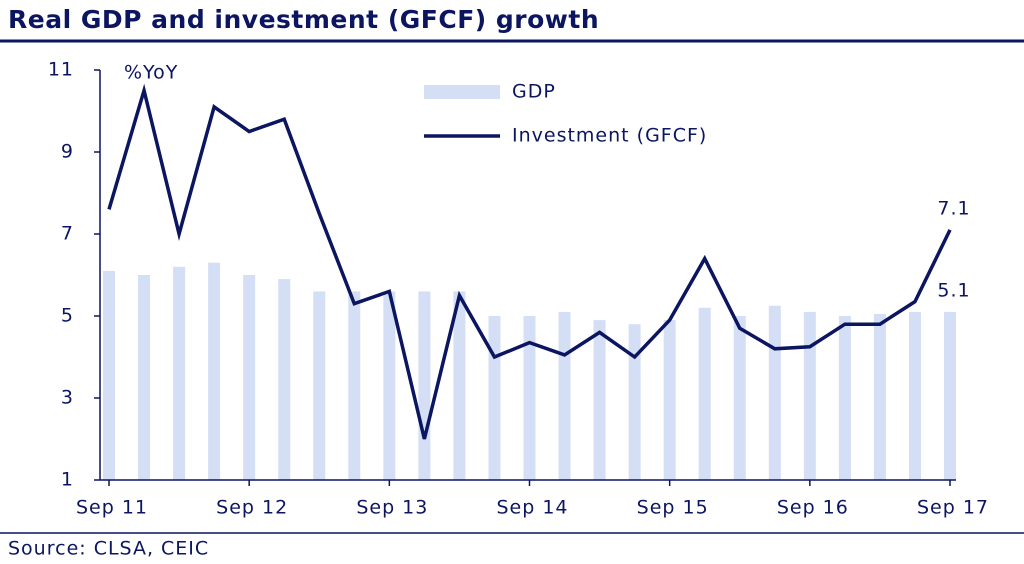 The width and height of the screenshot is (1024, 564). What do you see at coordinates (67, 152) in the screenshot?
I see `y-tick-label: 9` at bounding box center [67, 152].